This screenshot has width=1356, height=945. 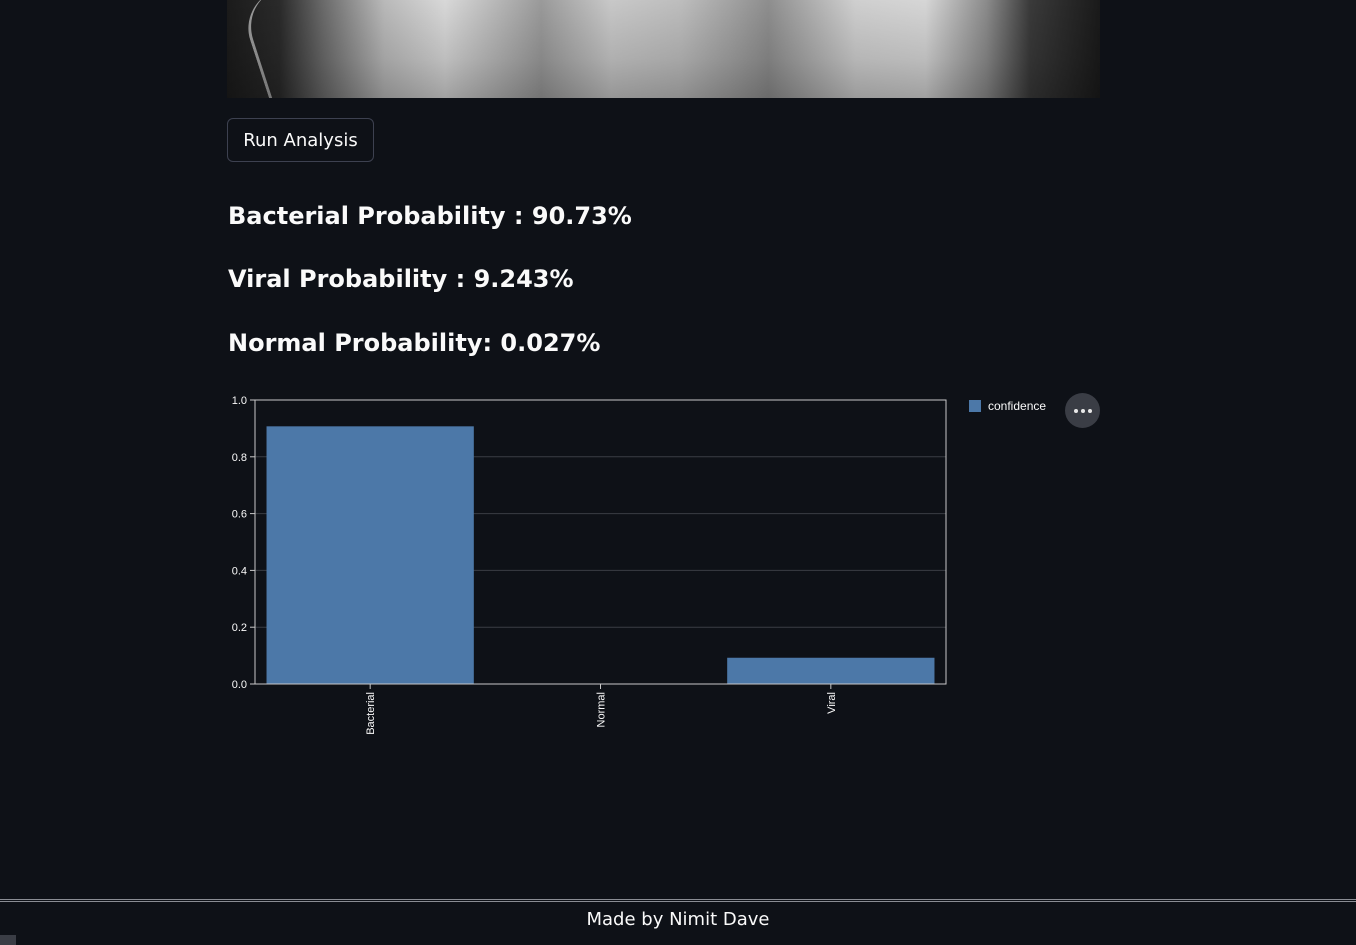 What do you see at coordinates (975, 406) in the screenshot?
I see `legend-swatch` at bounding box center [975, 406].